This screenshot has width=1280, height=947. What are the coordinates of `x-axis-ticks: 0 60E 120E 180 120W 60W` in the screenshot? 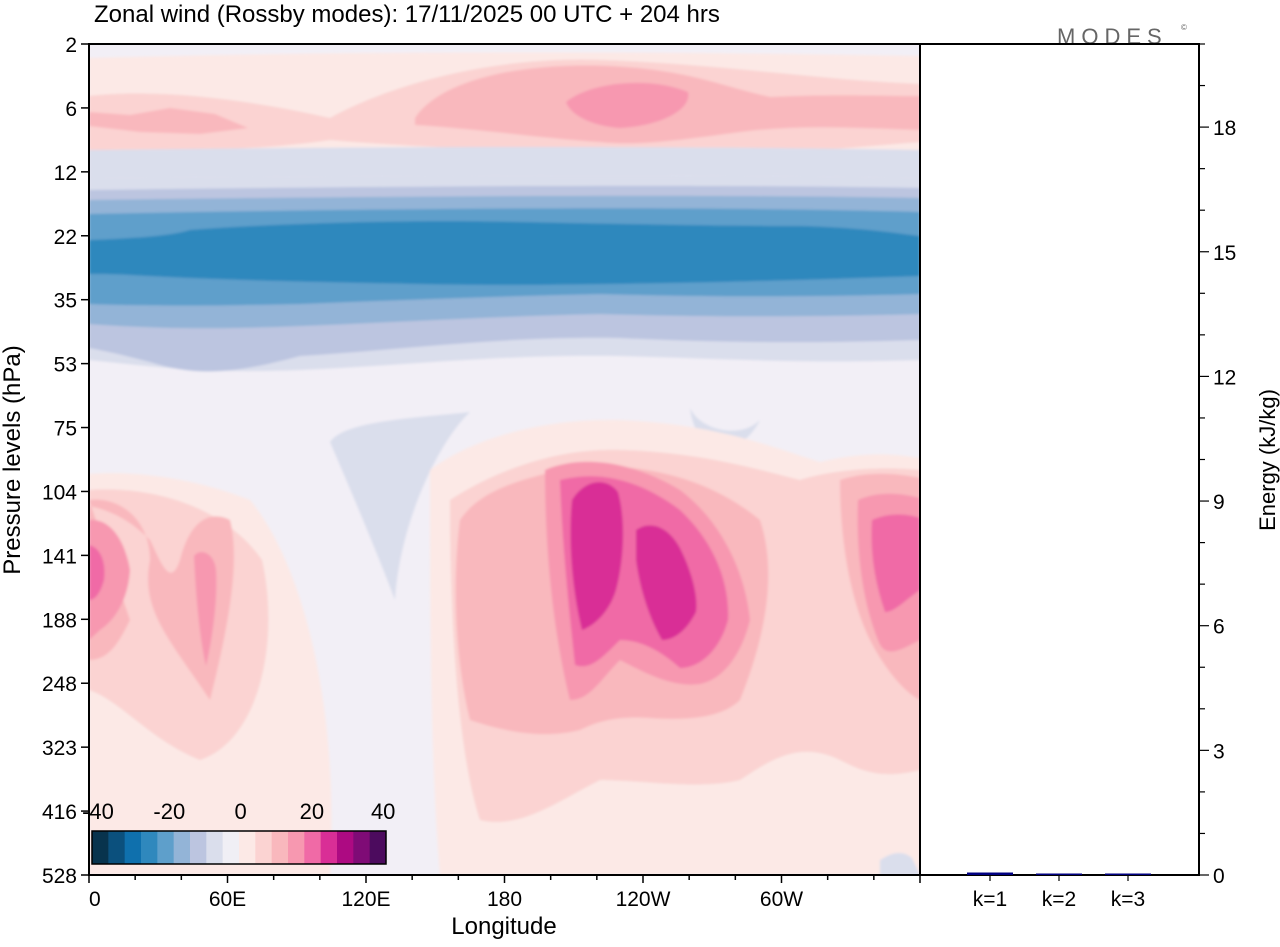 It's located at (504, 893).